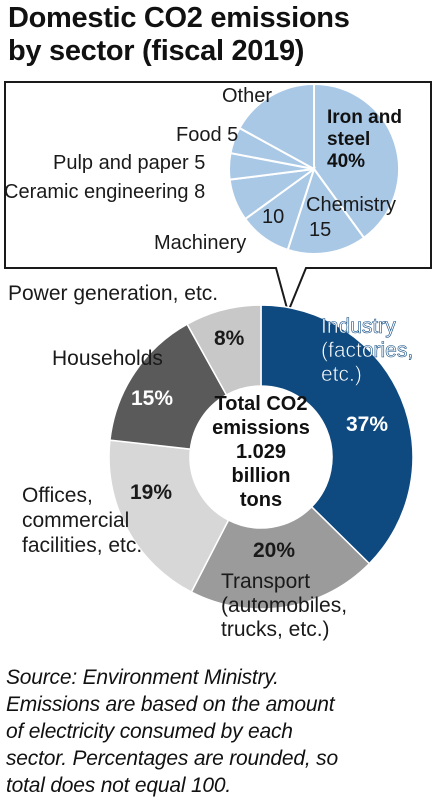 The width and height of the screenshot is (437, 800). I want to click on slice-power, so click(224, 350).